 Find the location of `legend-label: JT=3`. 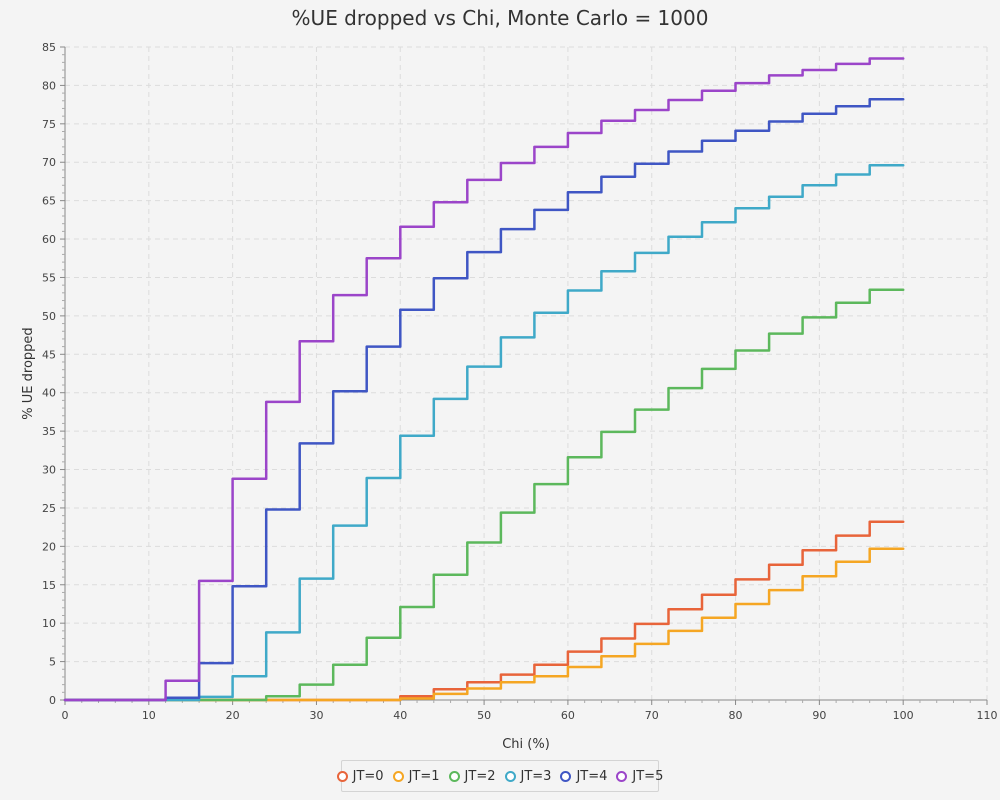

legend-label: JT=3 is located at coordinates (536, 776).